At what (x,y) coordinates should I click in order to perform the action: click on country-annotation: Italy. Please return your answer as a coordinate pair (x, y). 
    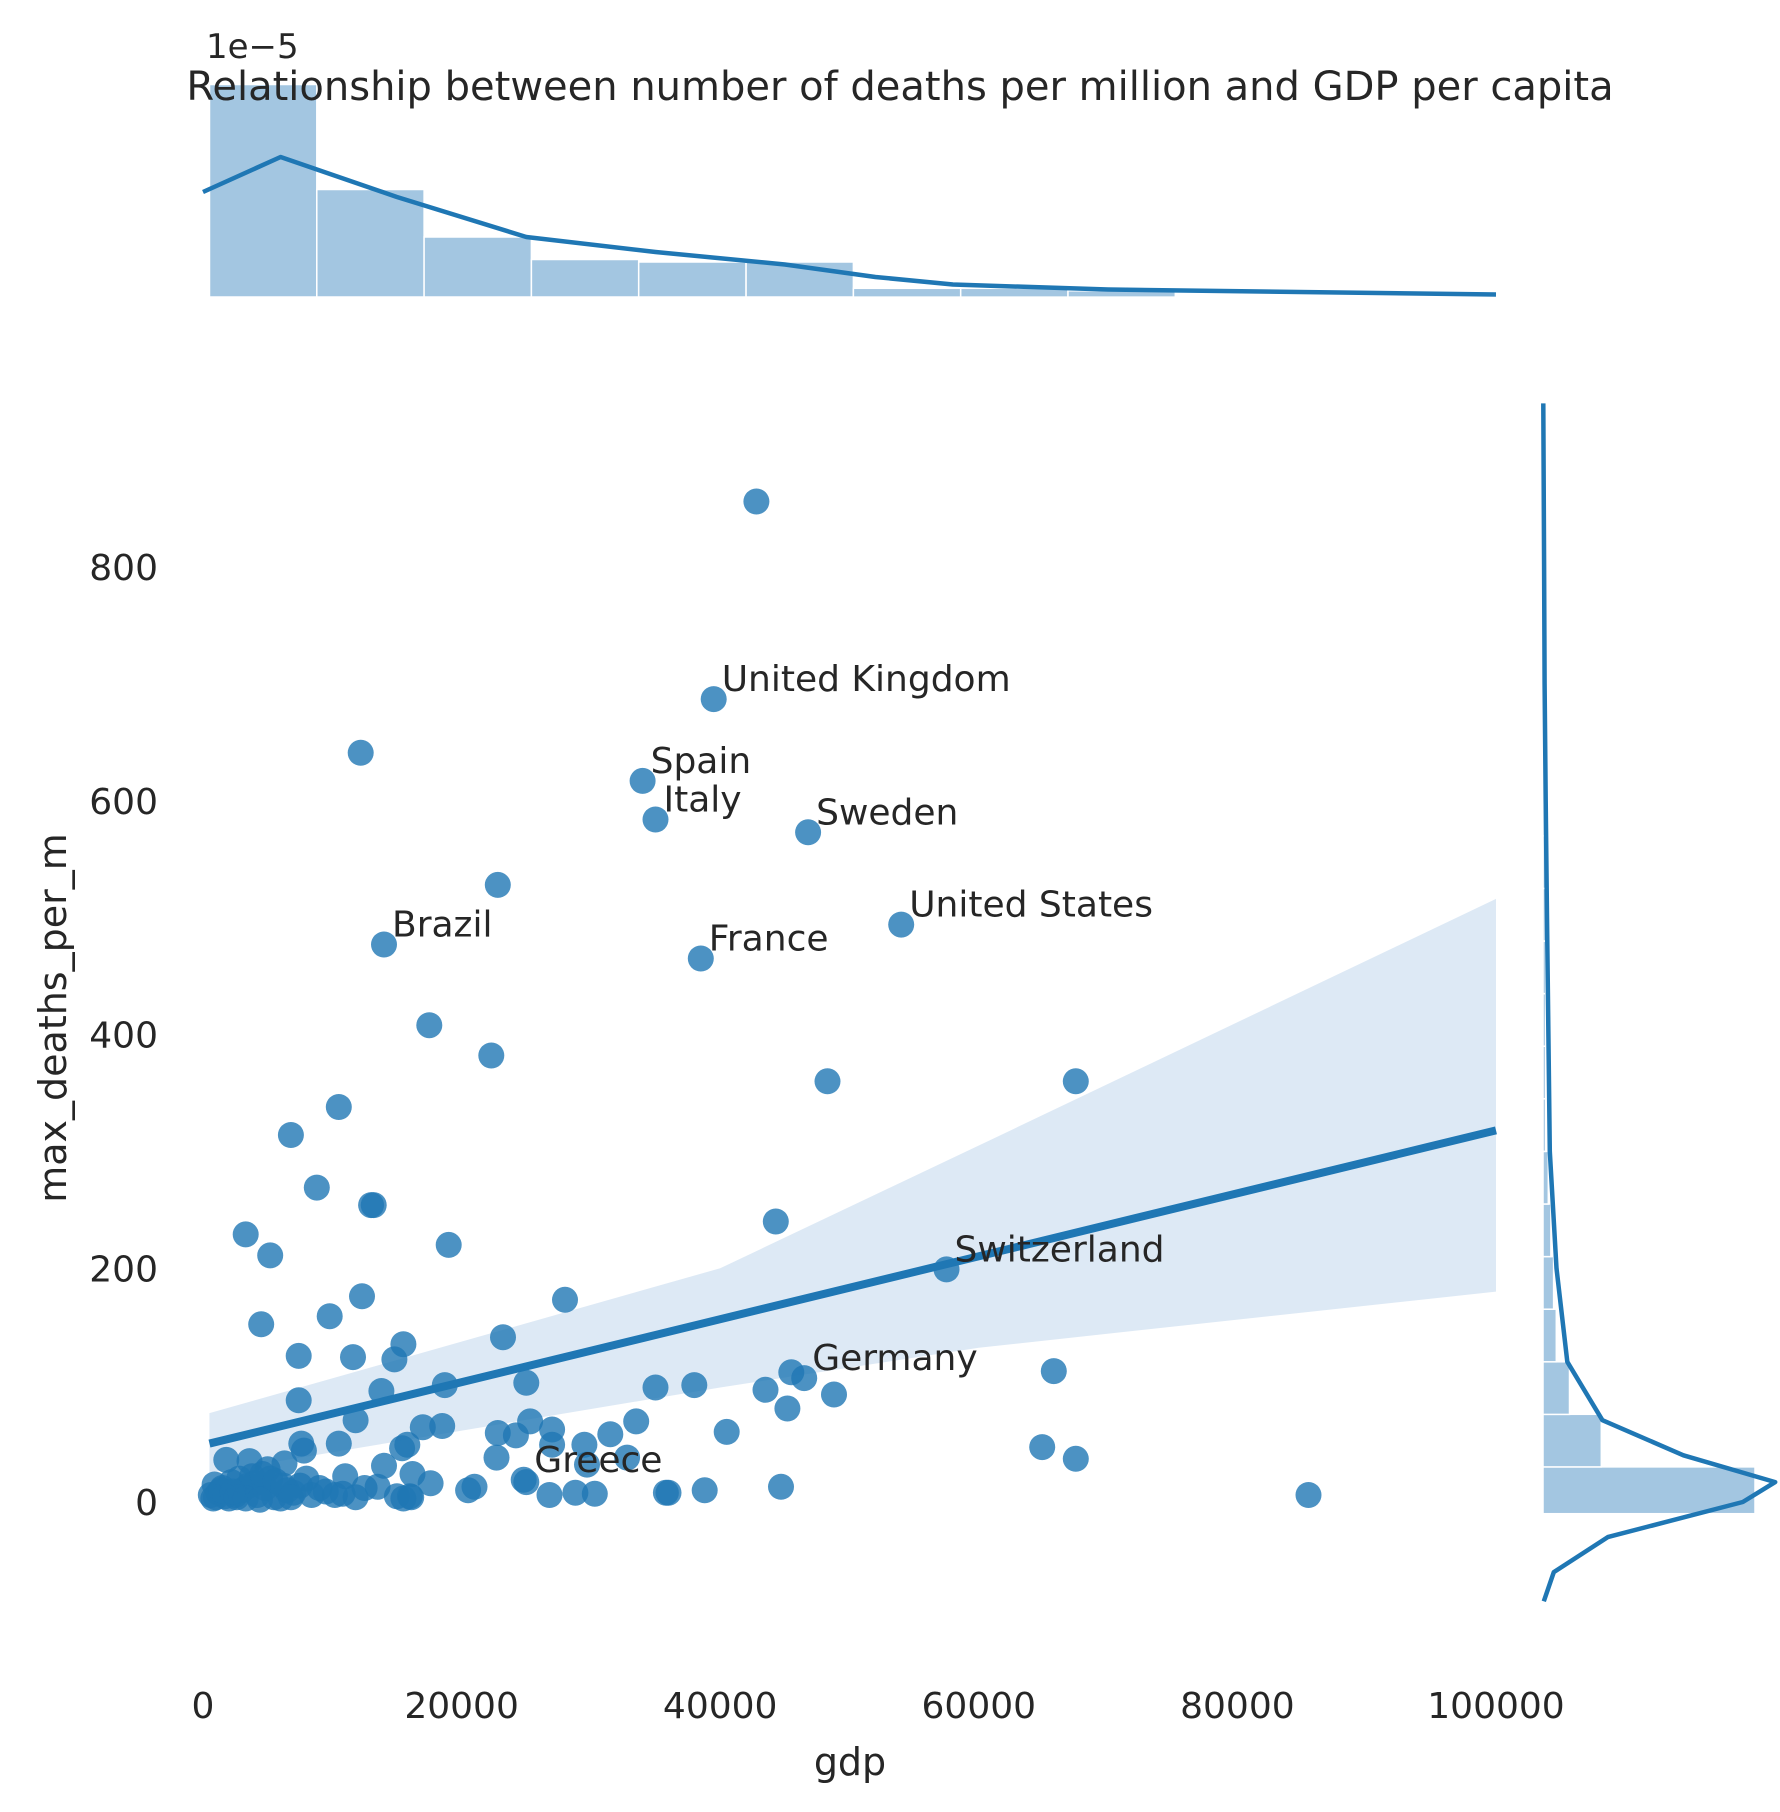
    Looking at the image, I should click on (703, 800).